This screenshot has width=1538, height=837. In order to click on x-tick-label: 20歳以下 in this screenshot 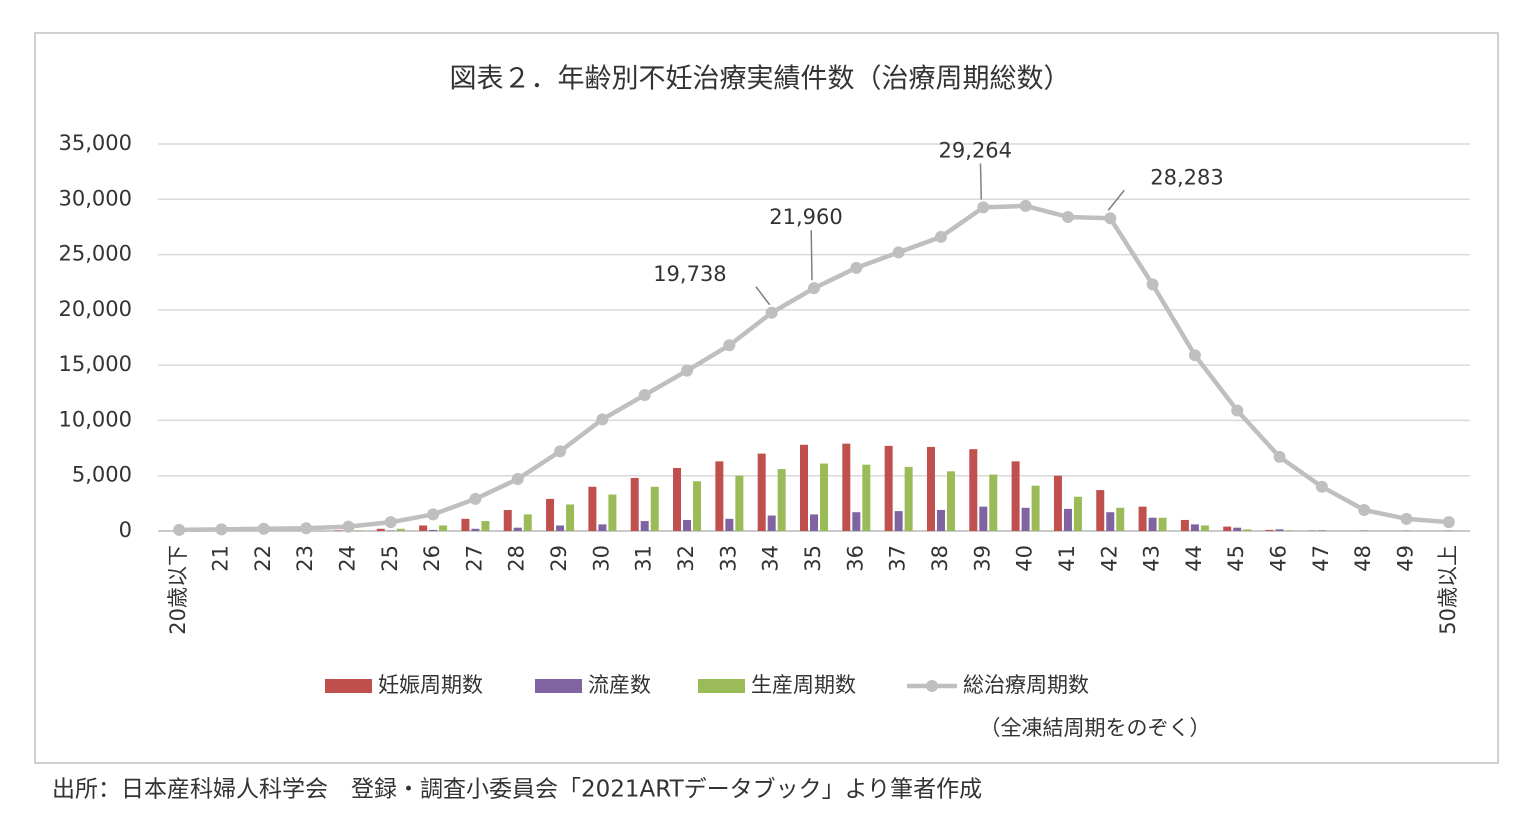, I will do `click(178, 590)`.